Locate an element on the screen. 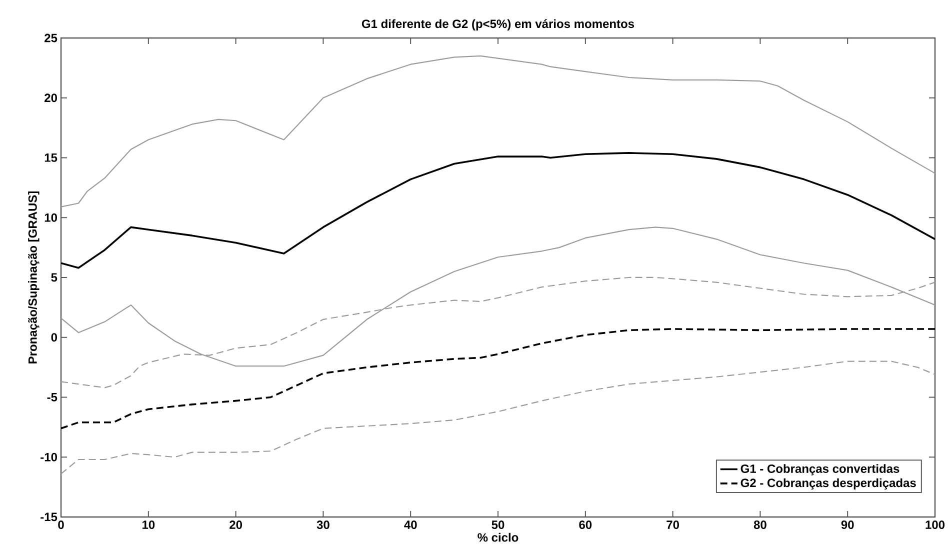  x-tick-label: 90 is located at coordinates (847, 525).